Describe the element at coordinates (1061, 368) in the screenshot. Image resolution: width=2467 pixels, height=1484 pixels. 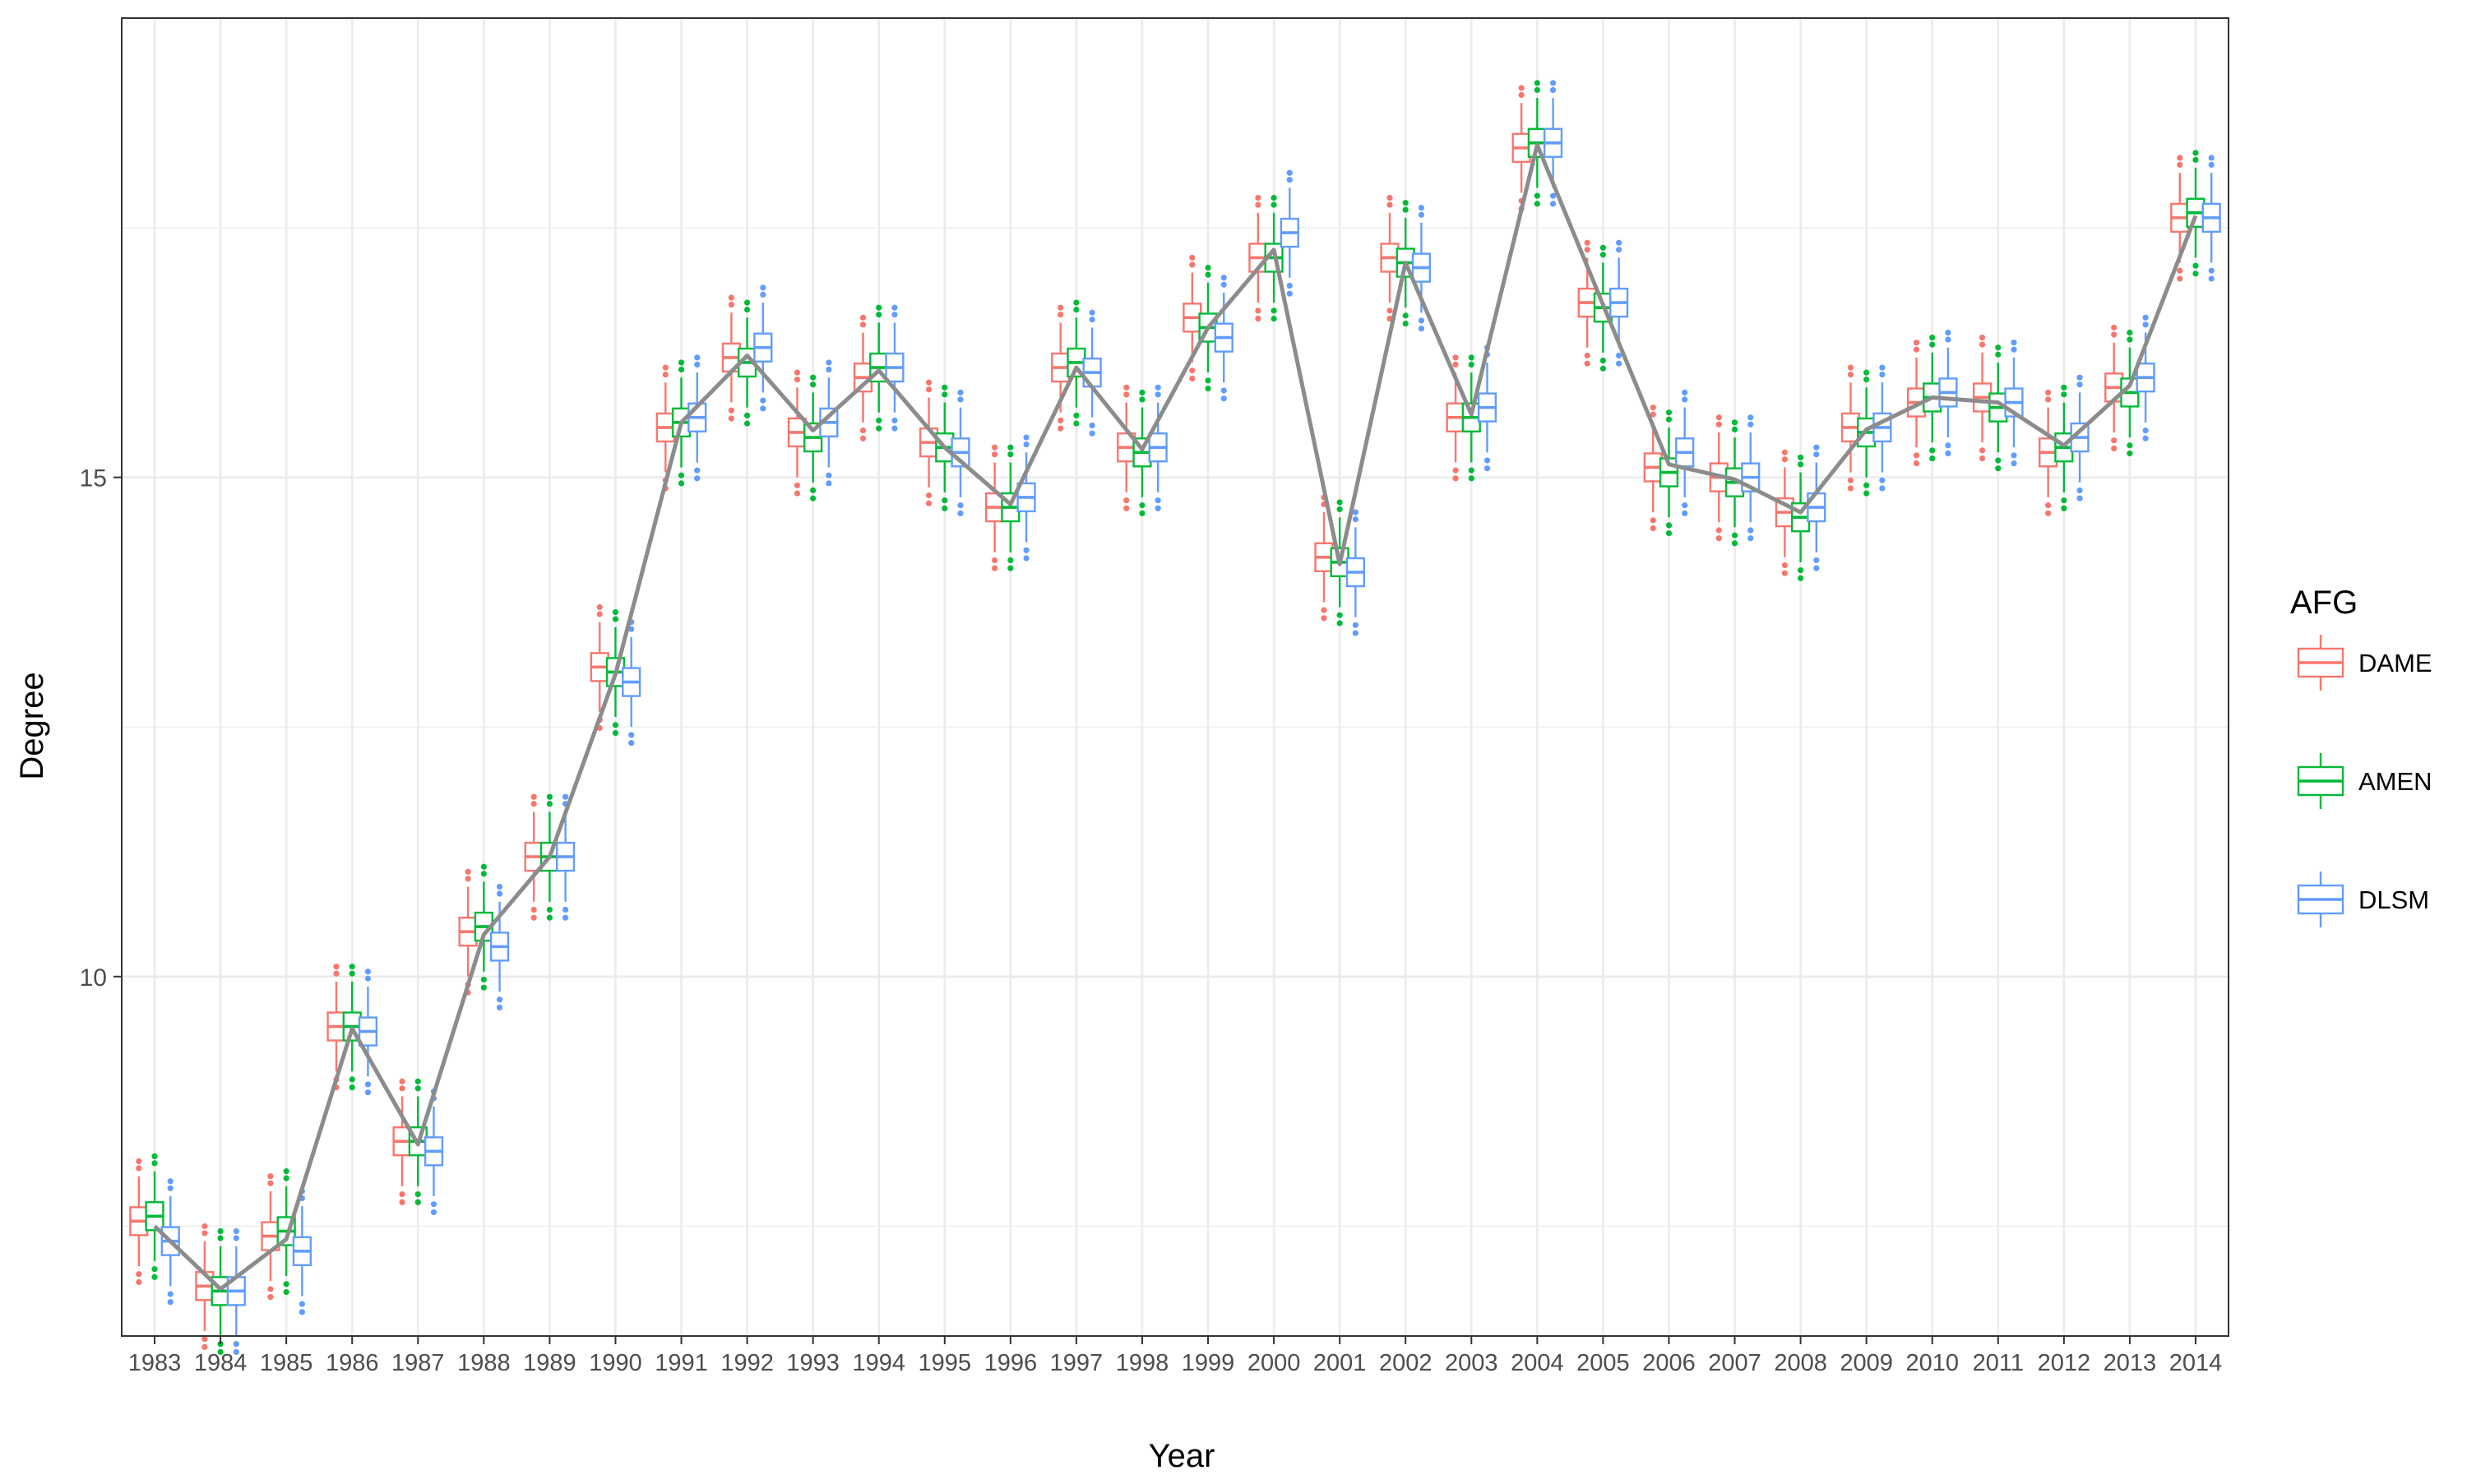
I see `box-dame-1997` at that location.